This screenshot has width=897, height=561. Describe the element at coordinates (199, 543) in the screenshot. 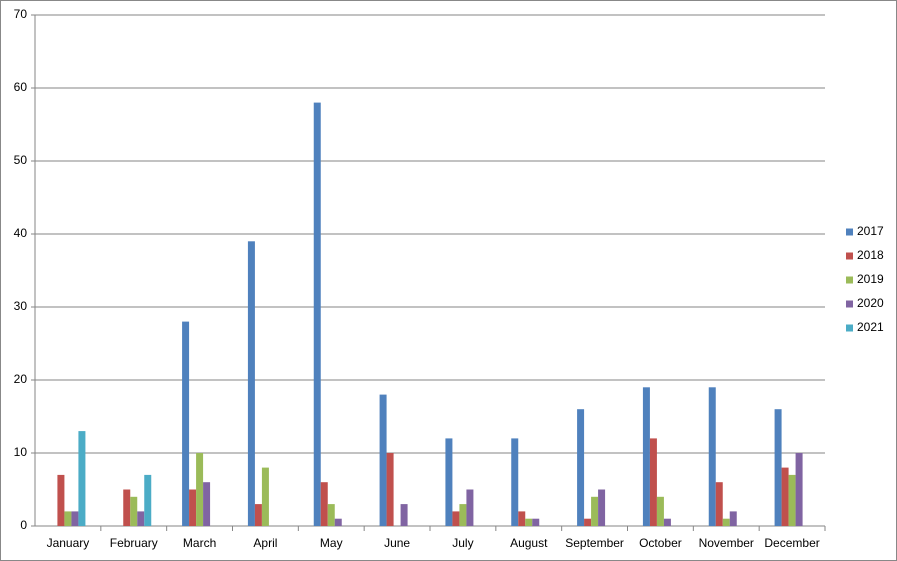

I see `x-tick-label: March` at that location.